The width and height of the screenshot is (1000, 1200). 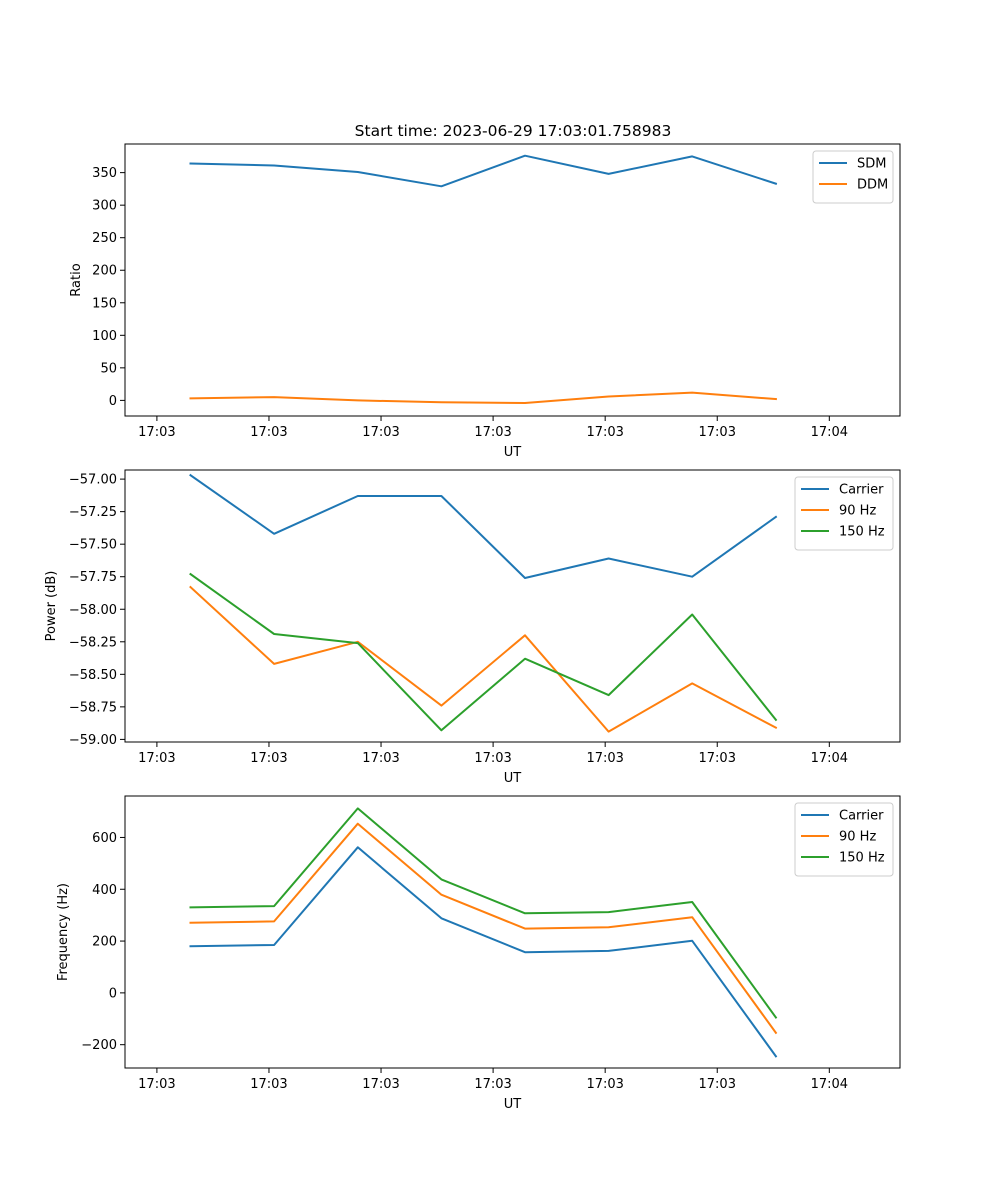 I want to click on y-tick-label: 250, so click(x=104, y=238).